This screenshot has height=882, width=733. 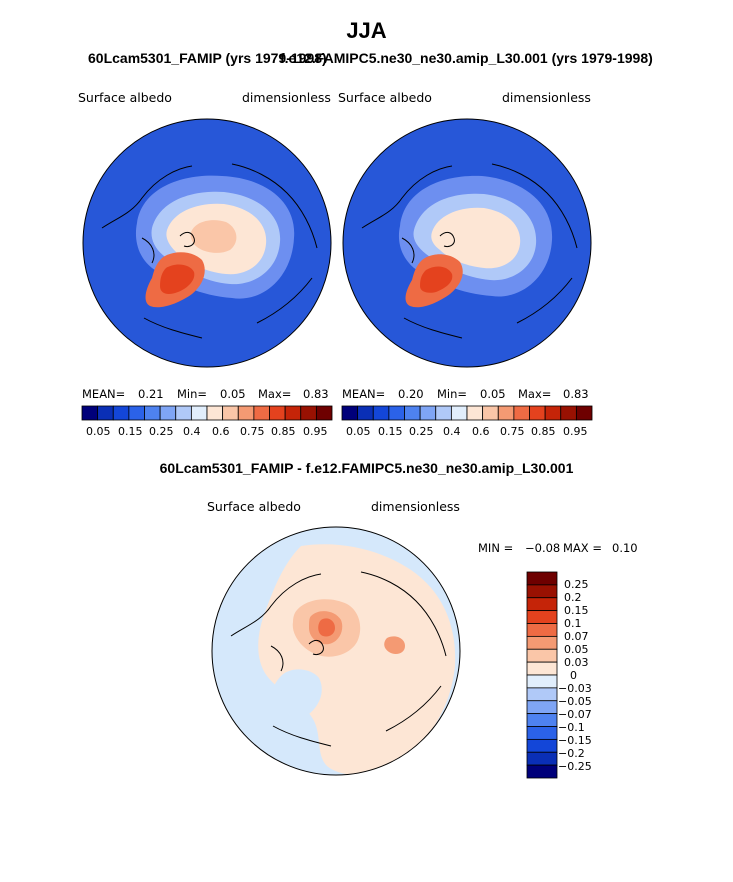 What do you see at coordinates (575, 766) in the screenshot?
I see `panel-3-colorbar-tick: −0.25` at bounding box center [575, 766].